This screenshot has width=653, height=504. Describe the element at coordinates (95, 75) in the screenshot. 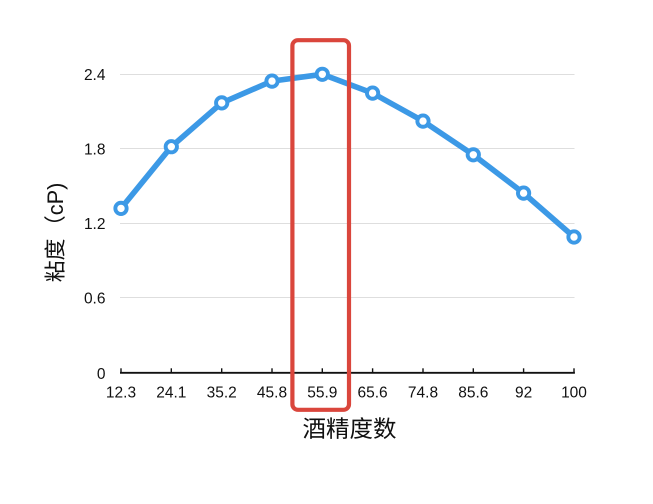

I see `svg-text: 2.4` at that location.